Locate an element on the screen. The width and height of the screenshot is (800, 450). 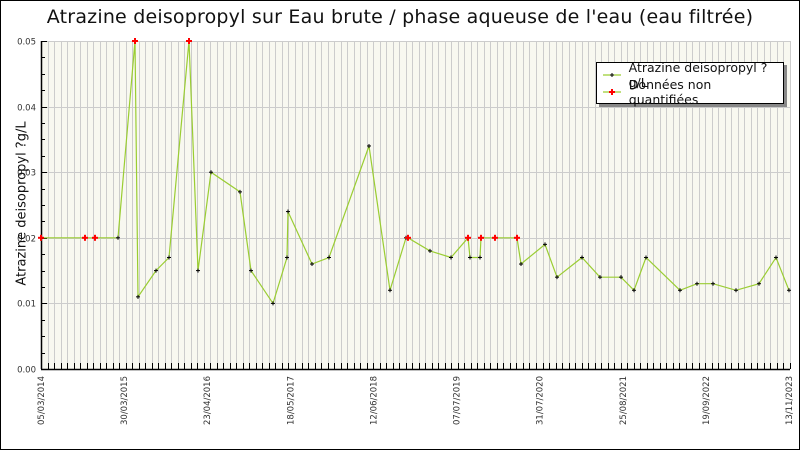
svg-text: 13/11/2023 is located at coordinates (790, 400).